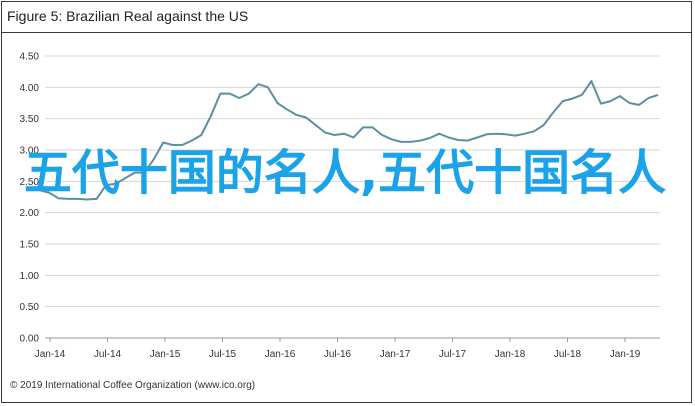 The height and width of the screenshot is (406, 695). What do you see at coordinates (30, 307) in the screenshot?
I see `y-tick-label: 0.50` at bounding box center [30, 307].